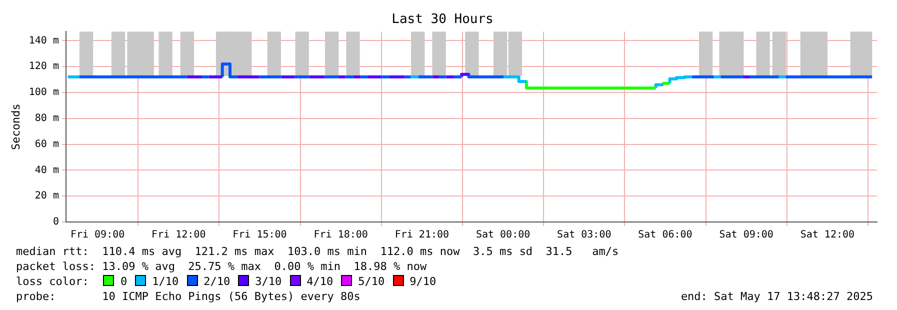 The width and height of the screenshot is (897, 310). I want to click on x-tick-label: Sat 03:00, so click(584, 235).